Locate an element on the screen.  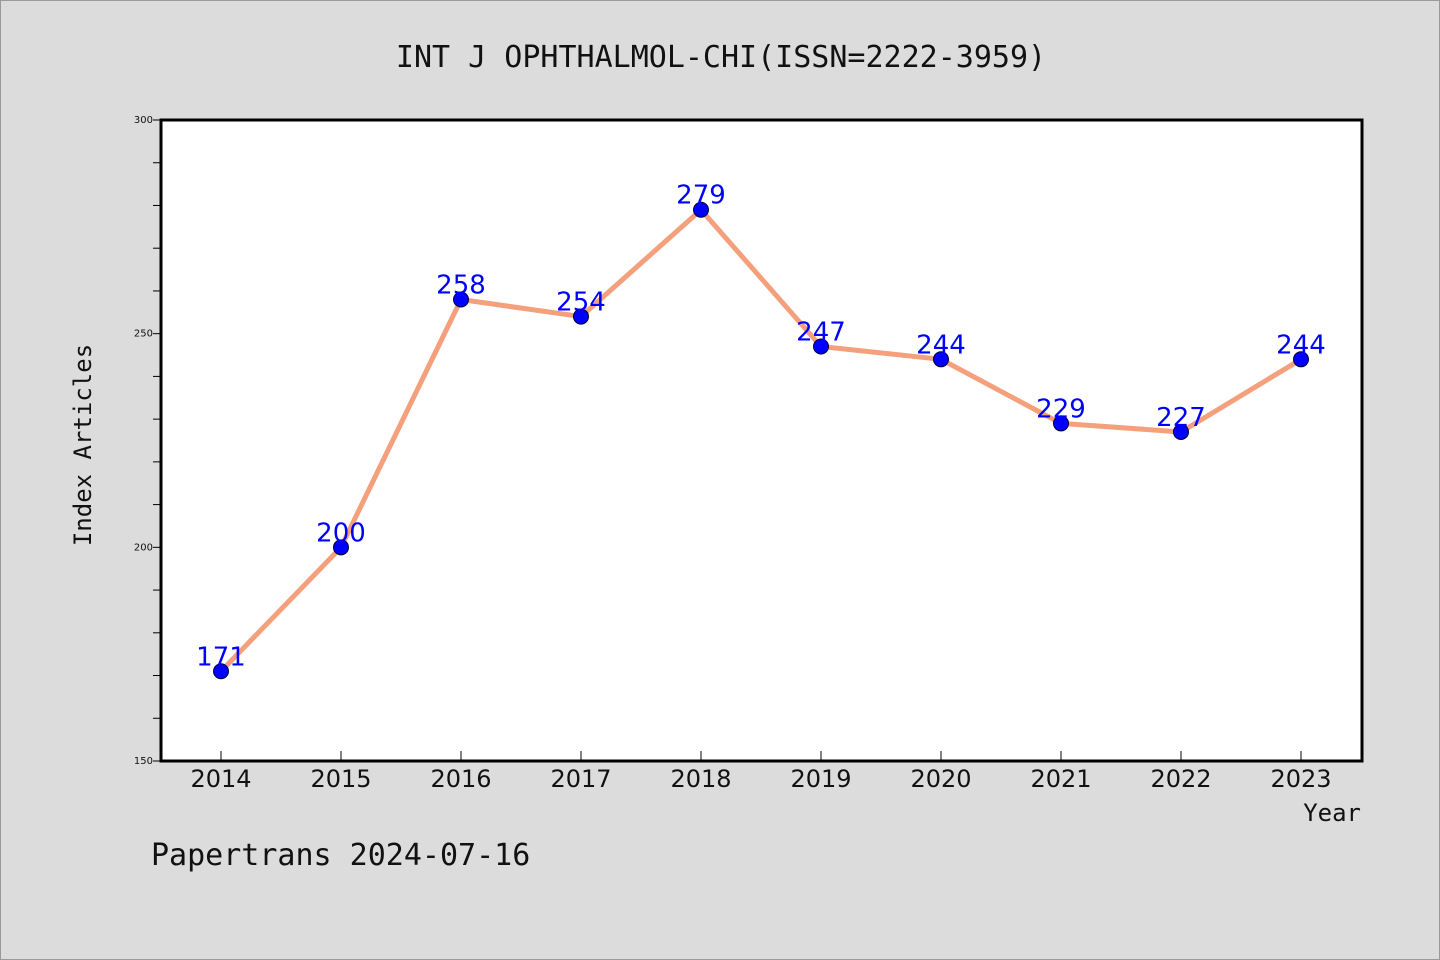
y-tick-label: 200 is located at coordinates (143, 547).